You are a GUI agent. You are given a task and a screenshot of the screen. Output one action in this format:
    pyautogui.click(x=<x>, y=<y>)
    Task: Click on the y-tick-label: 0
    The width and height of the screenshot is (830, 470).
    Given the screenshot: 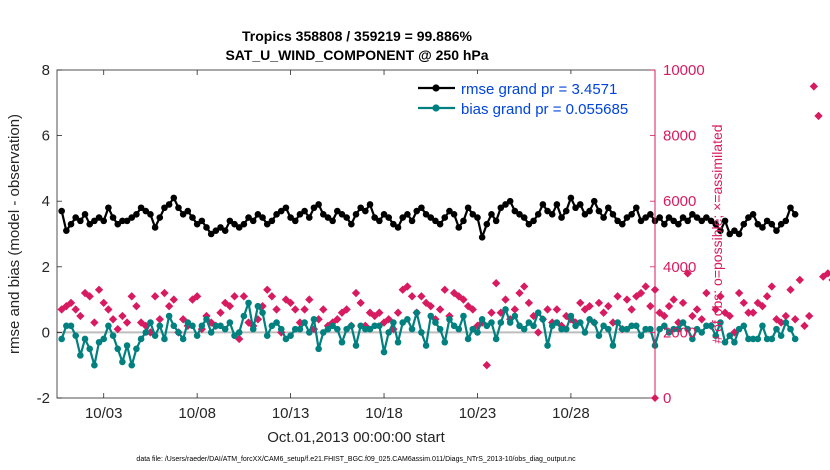 What is the action you would take?
    pyautogui.click(x=46, y=332)
    